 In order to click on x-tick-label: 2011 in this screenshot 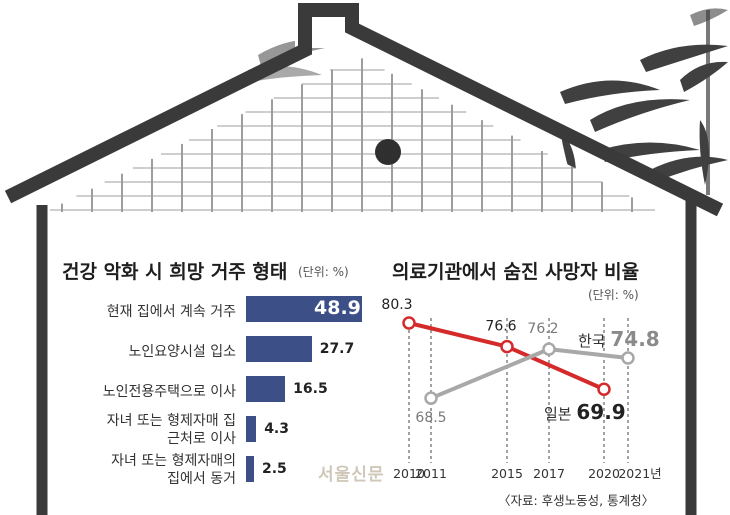, I will do `click(431, 473)`.